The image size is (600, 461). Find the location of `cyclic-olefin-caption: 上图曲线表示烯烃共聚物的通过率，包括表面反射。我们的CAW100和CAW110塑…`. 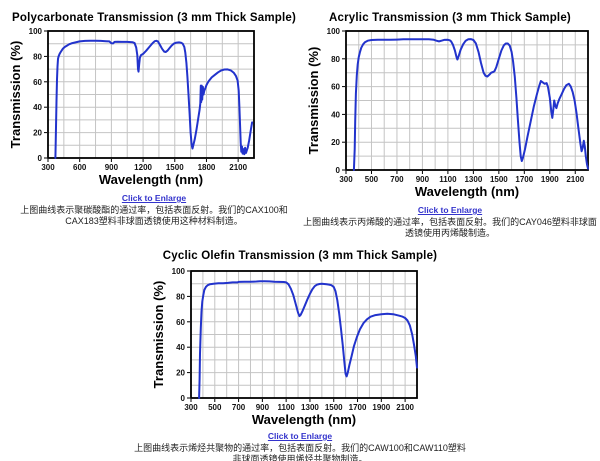

cyclic-olefin-caption: 上图曲线表示烯烃共聚物的通过率，包括表面反射。我们的CAW100和CAW110塑… is located at coordinates (300, 452).